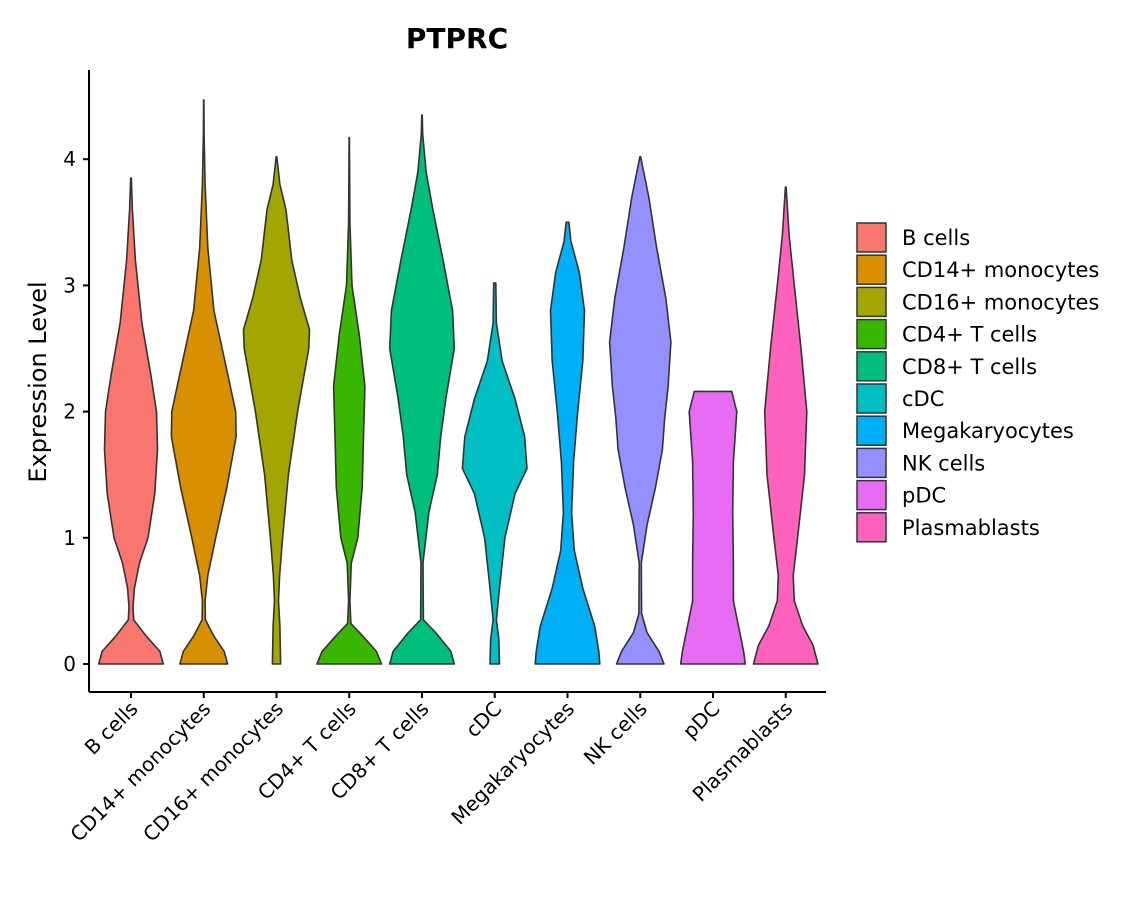  I want to click on chart-title: PTPRC, so click(457, 38).